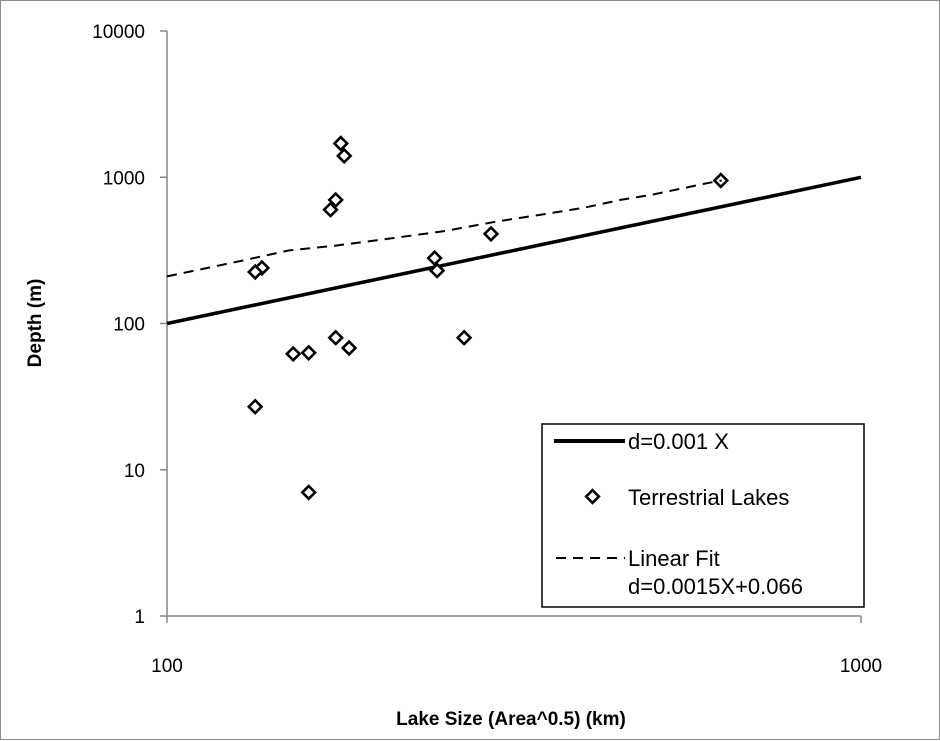 This screenshot has width=940, height=741. What do you see at coordinates (124, 178) in the screenshot?
I see `y-tick-label-1000: 1000` at bounding box center [124, 178].